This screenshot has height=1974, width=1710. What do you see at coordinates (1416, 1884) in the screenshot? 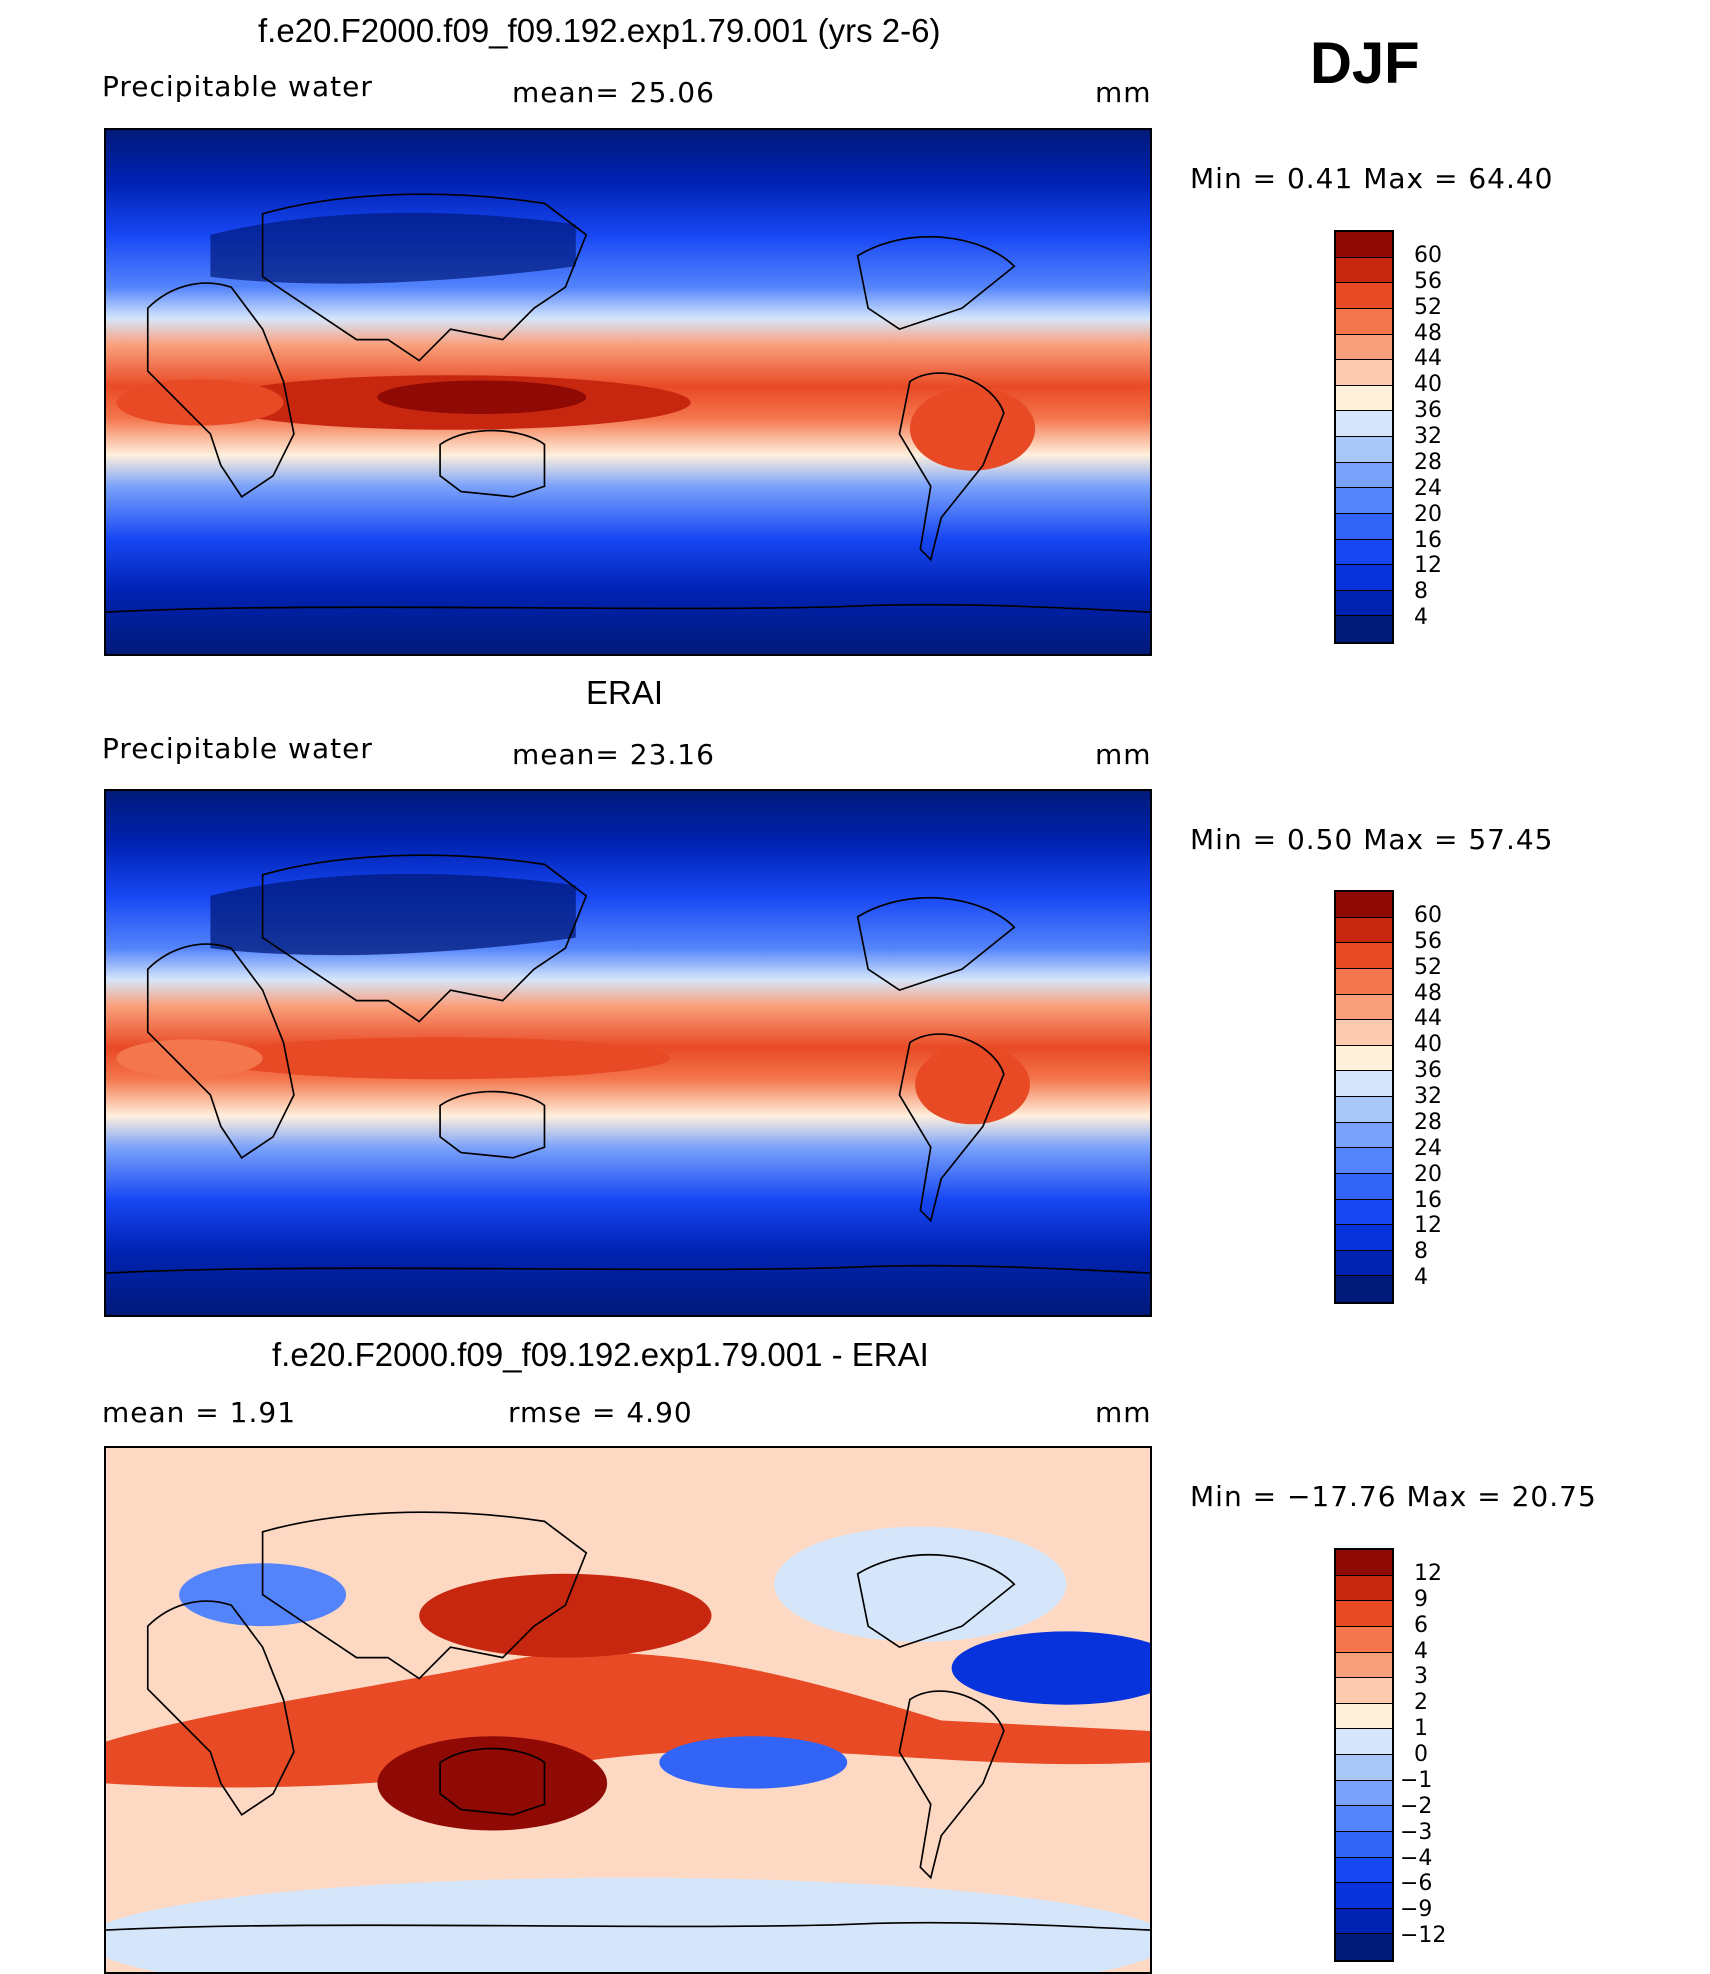
I see `colorbar-tick-label: −6` at bounding box center [1416, 1884].